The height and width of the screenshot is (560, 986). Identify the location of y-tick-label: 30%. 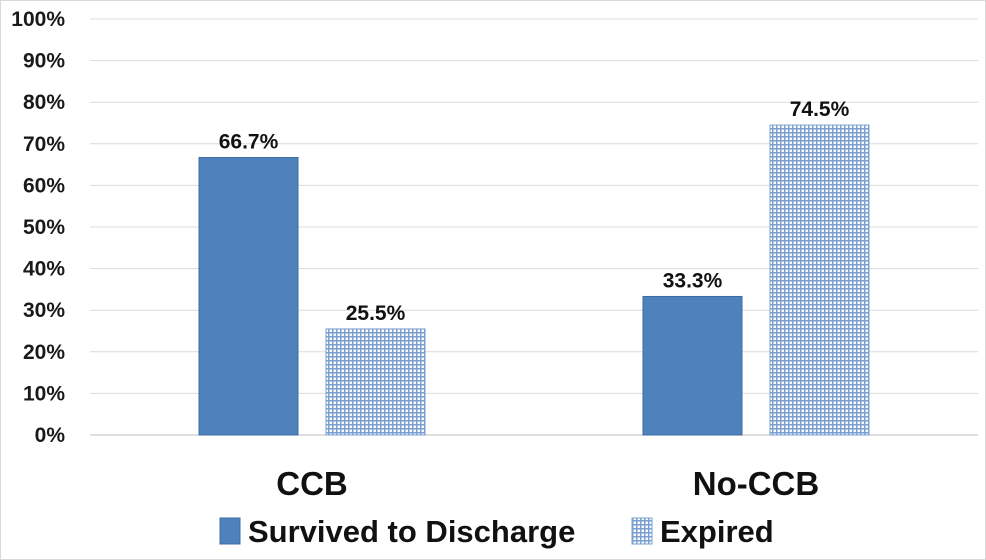
(44, 310).